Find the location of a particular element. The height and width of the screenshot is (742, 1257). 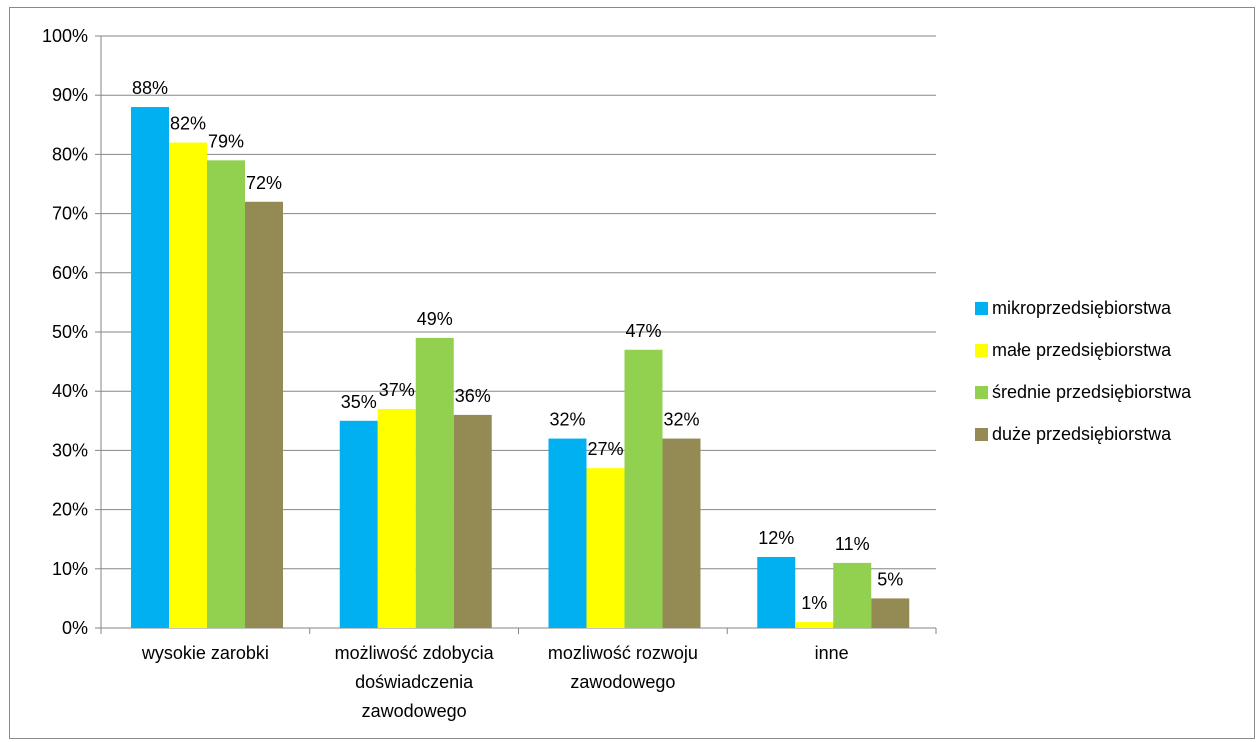

data-label: 37% is located at coordinates (397, 390).